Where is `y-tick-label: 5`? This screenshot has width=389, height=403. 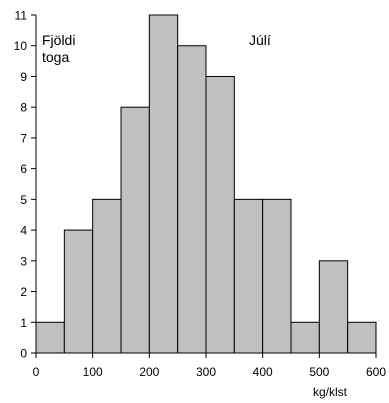
y-tick-label: 5 is located at coordinates (23, 200).